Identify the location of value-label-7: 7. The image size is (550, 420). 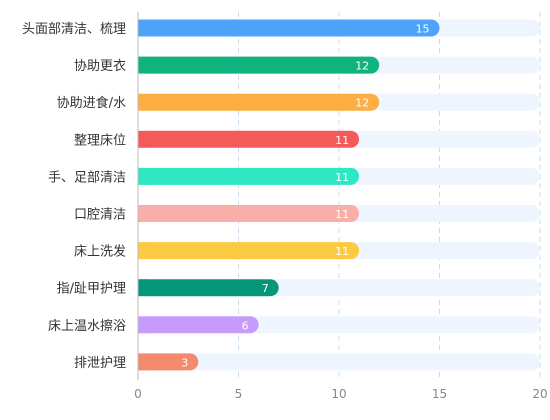
(265, 288).